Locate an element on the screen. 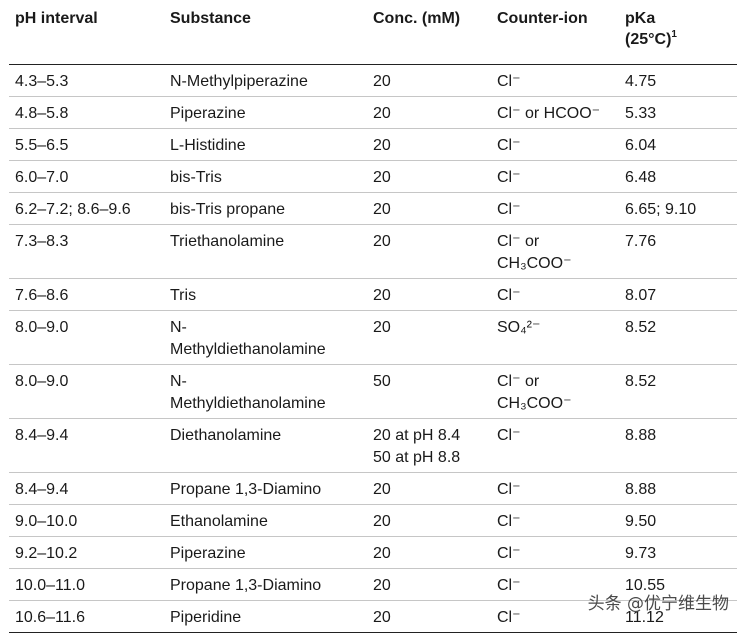  cell-counter-ion-text: SO₄²⁻ is located at coordinates (519, 327).